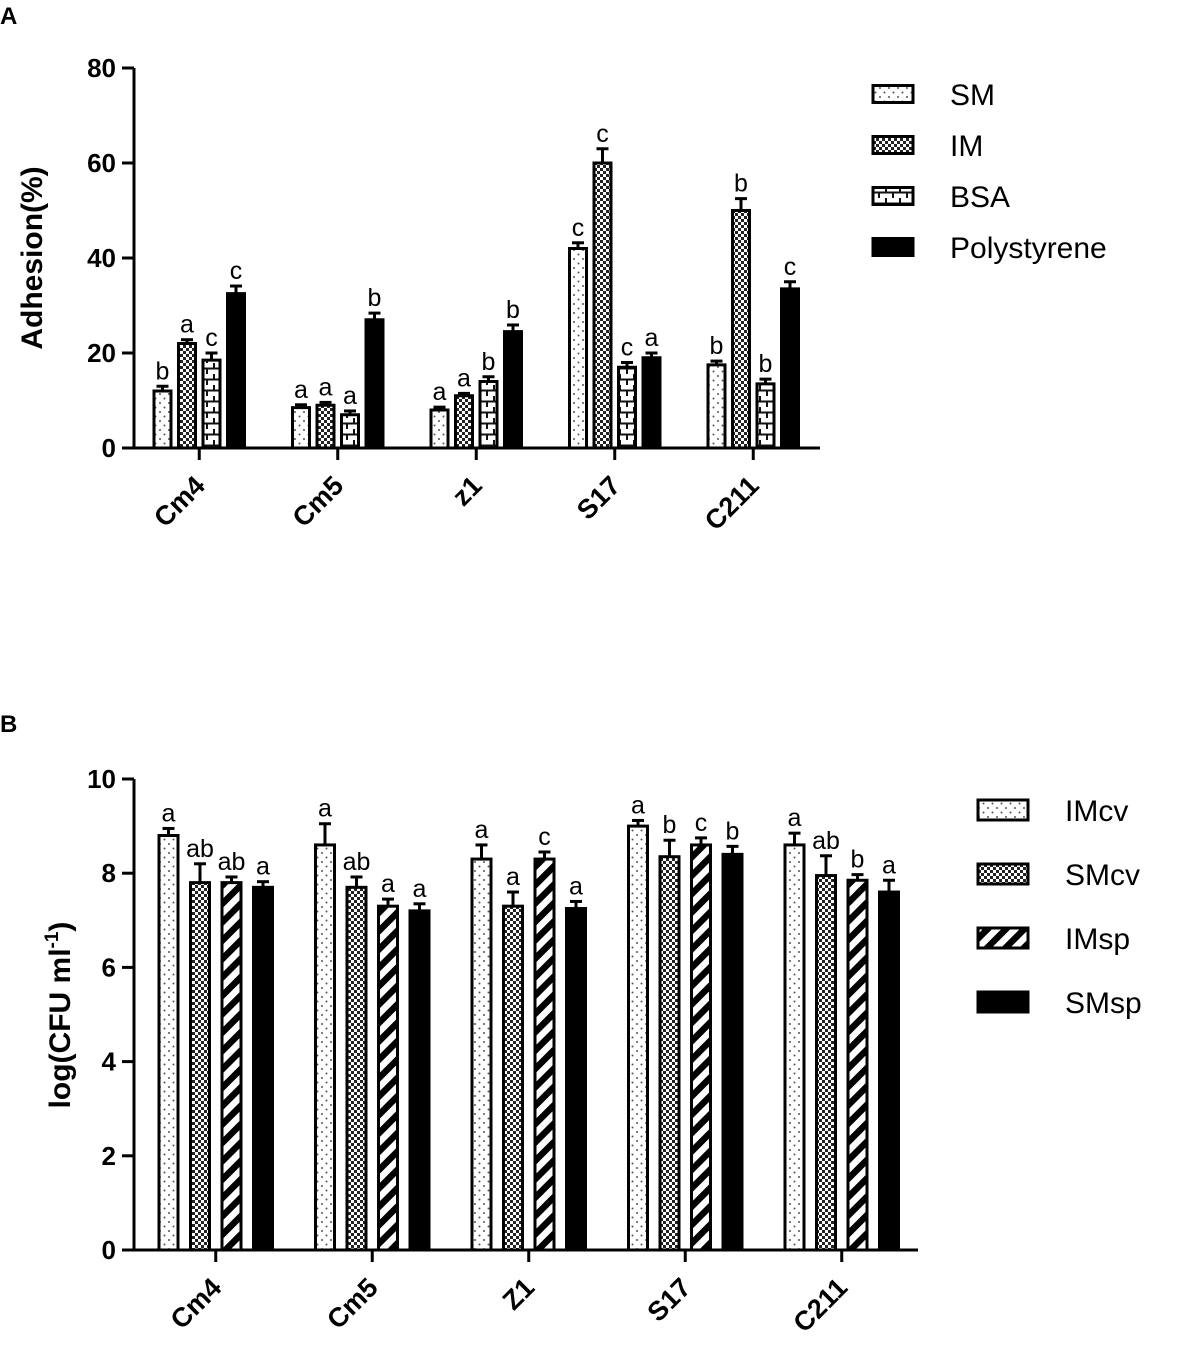 This screenshot has height=1354, width=1181. I want to click on panel-b-category-label: Z1, so click(518, 1293).